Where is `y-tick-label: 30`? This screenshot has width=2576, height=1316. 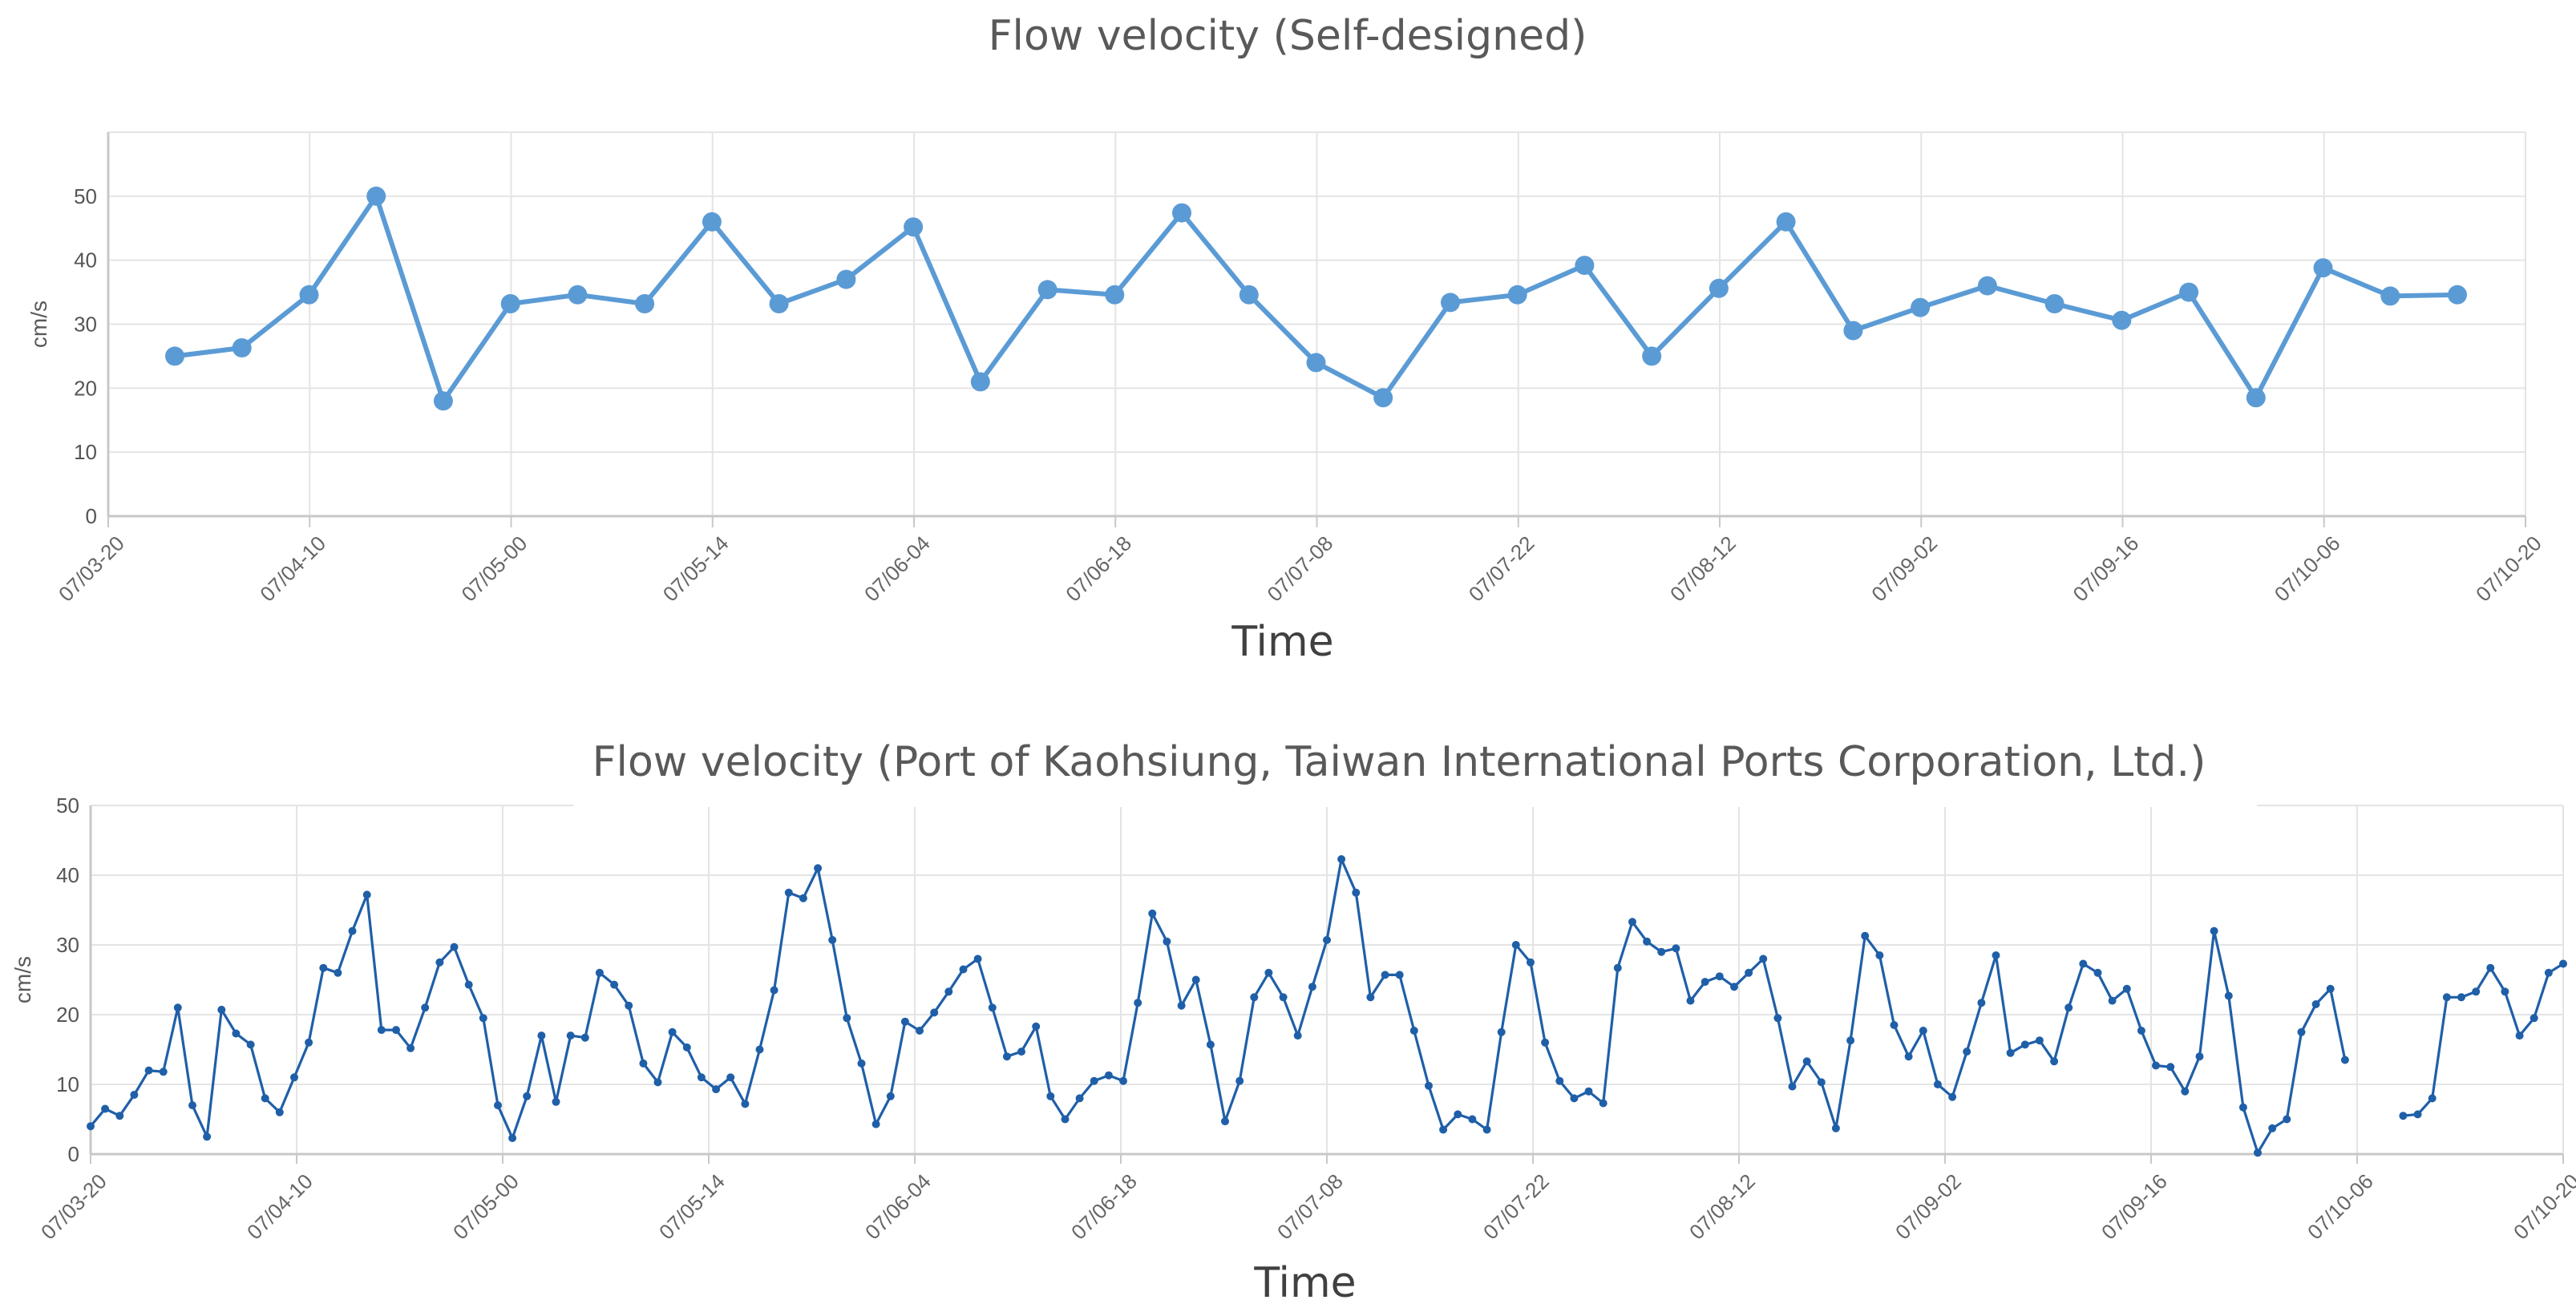
y-tick-label: 30 is located at coordinates (85, 325).